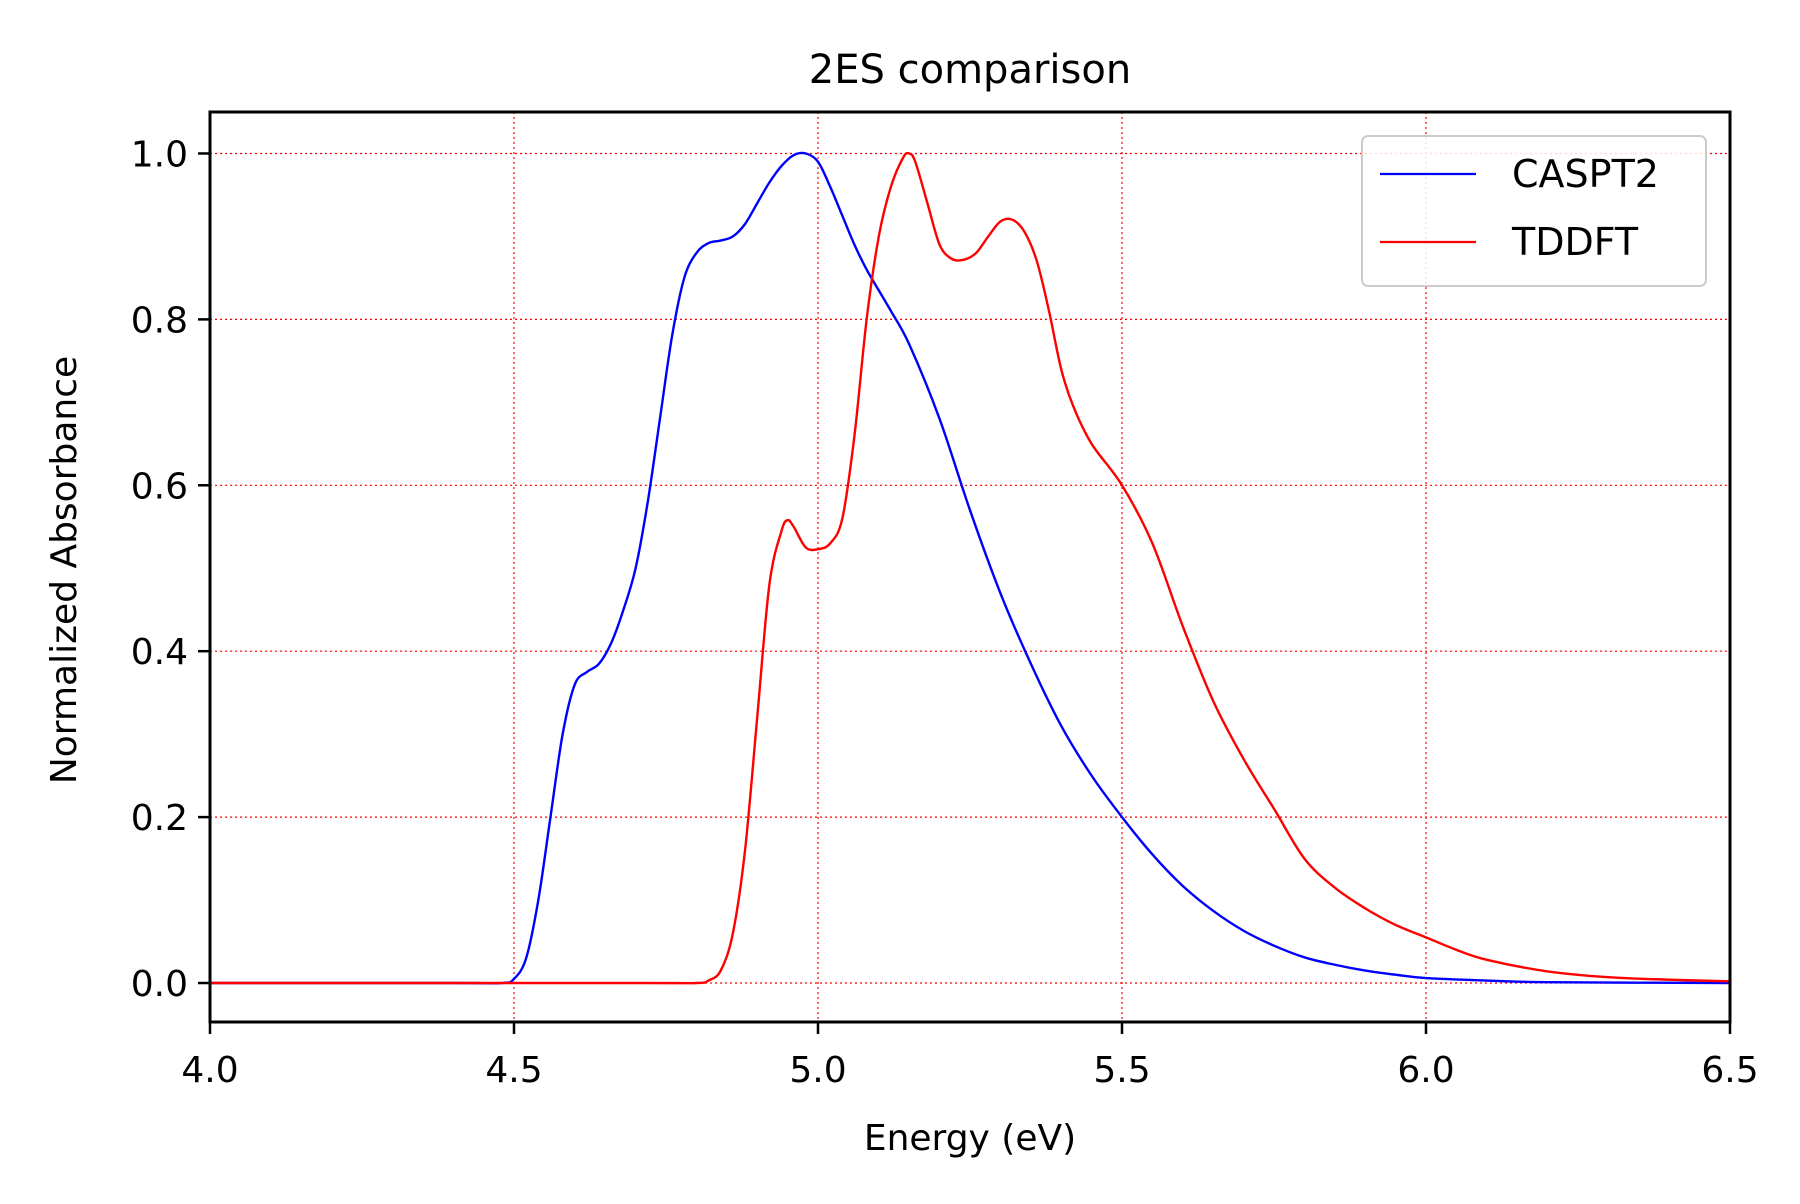 The width and height of the screenshot is (1800, 1204). Describe the element at coordinates (817, 1070) in the screenshot. I see `x-tick-label: 5.0` at that location.